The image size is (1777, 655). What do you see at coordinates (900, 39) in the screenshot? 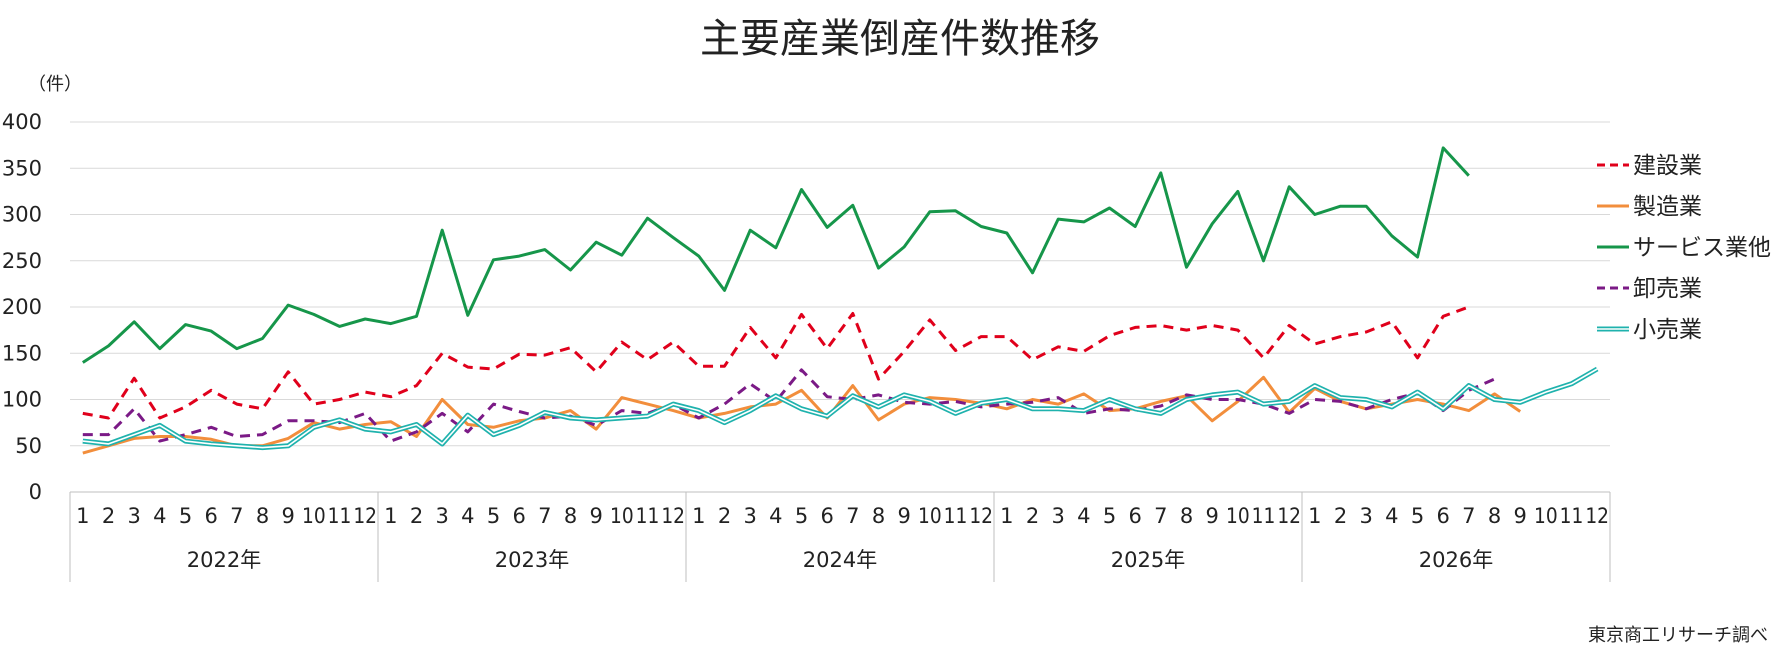
I see `chart-title: 主要産業倒産件数推移` at bounding box center [900, 39].